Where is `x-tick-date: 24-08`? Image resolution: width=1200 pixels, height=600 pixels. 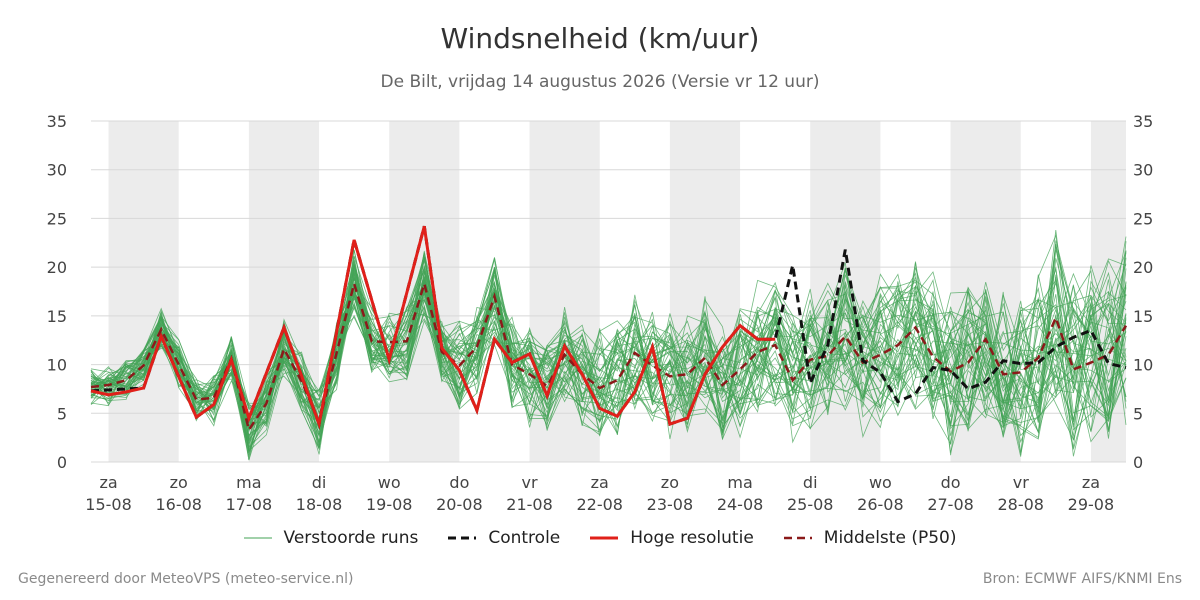
x-tick-date: 24-08 is located at coordinates (740, 504).